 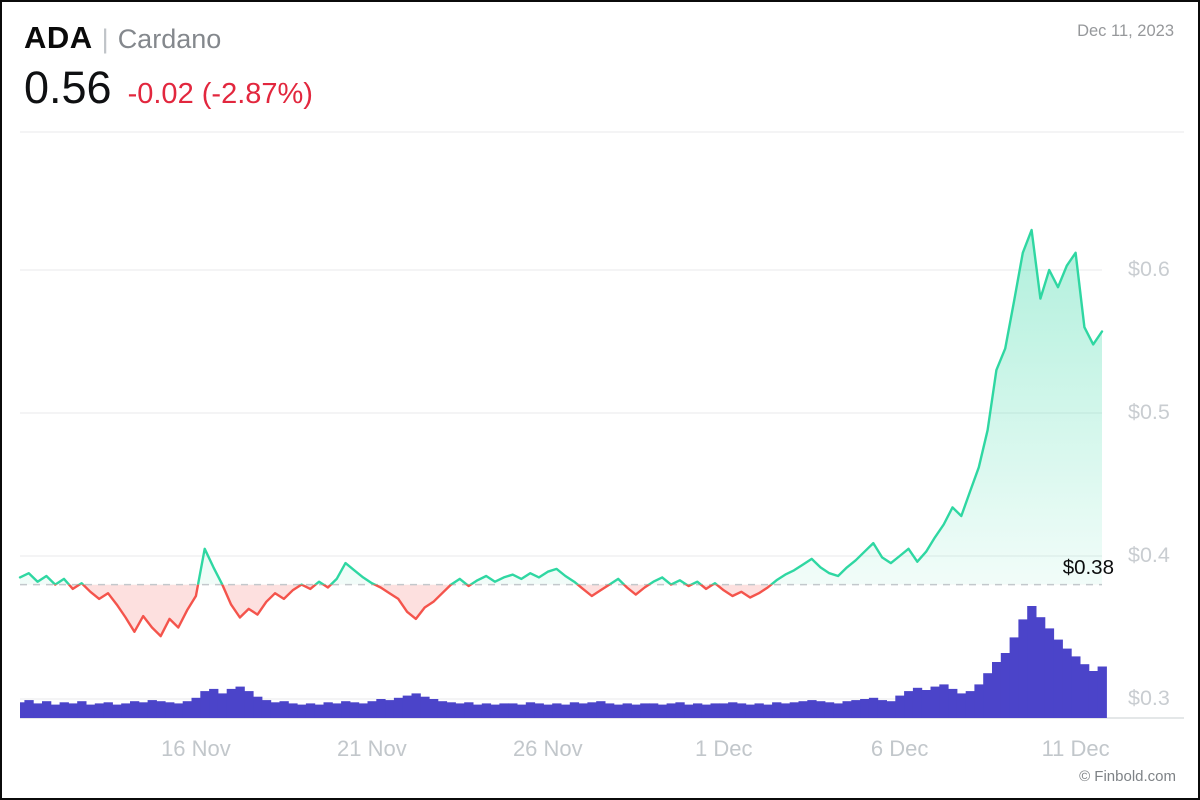 What do you see at coordinates (220, 94) in the screenshot?
I see `price-change: -0.02 (-2.87%)` at bounding box center [220, 94].